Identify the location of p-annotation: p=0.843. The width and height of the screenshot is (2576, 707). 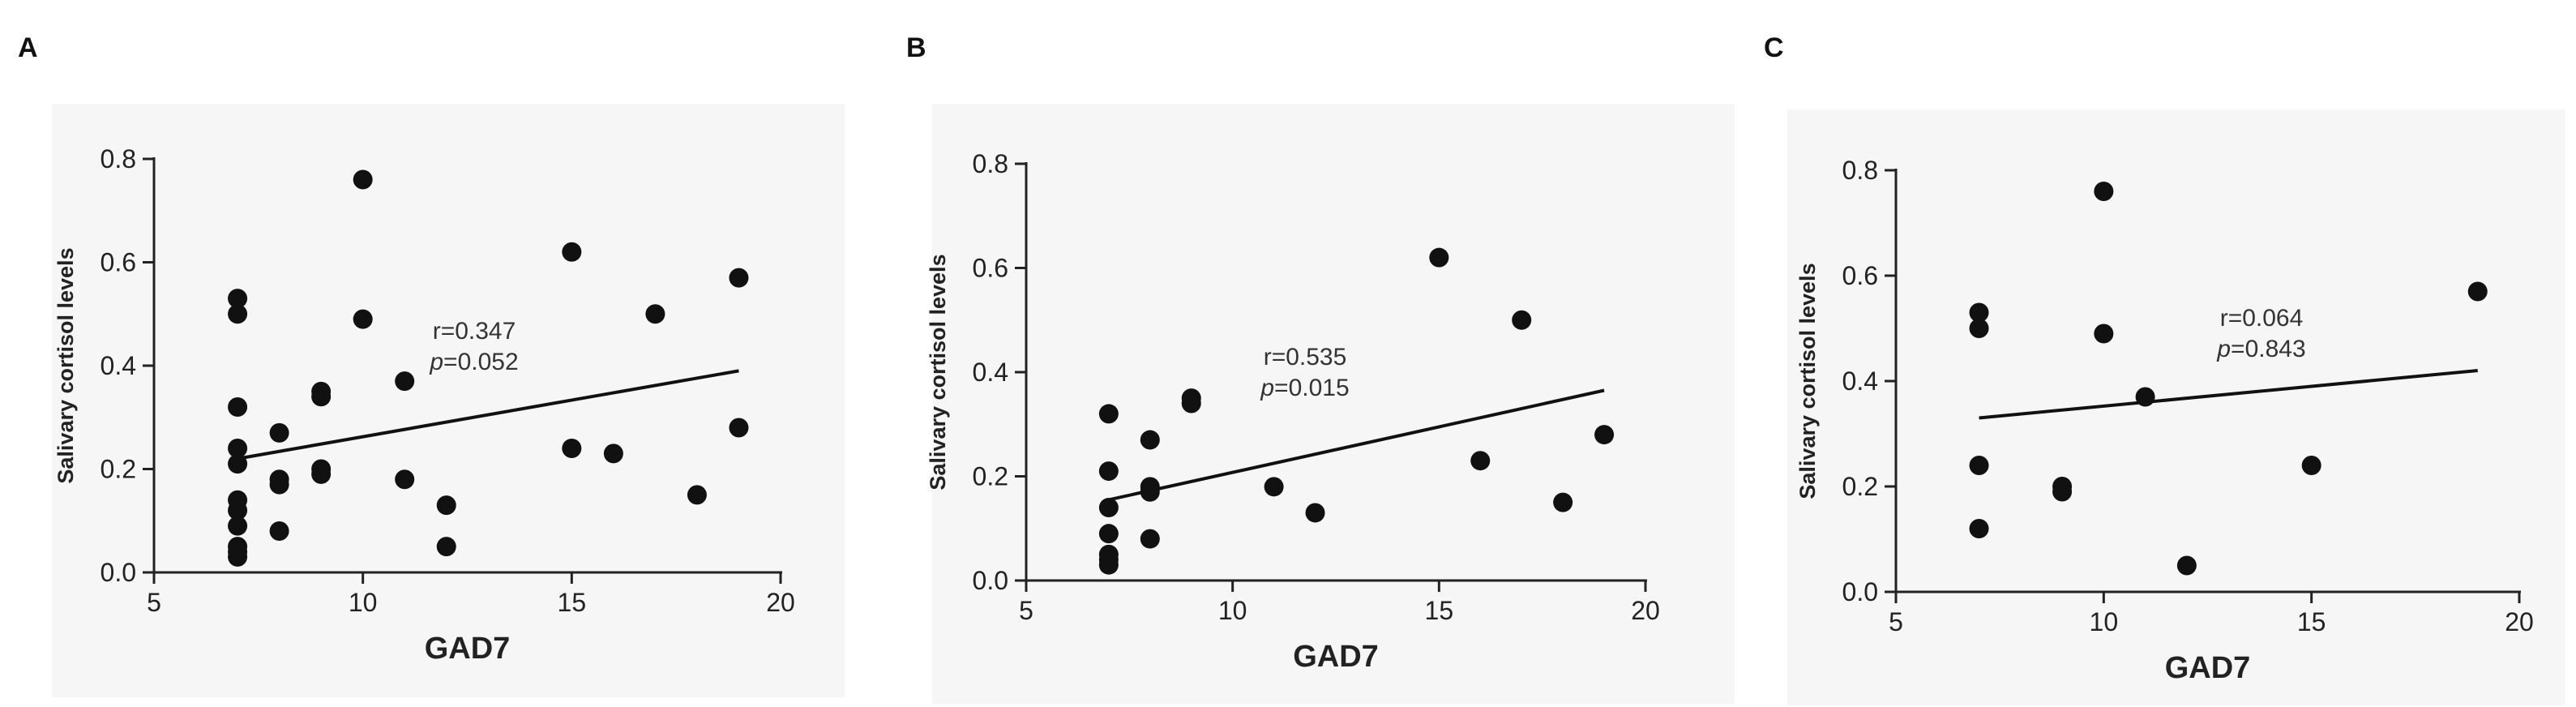
(2260, 349).